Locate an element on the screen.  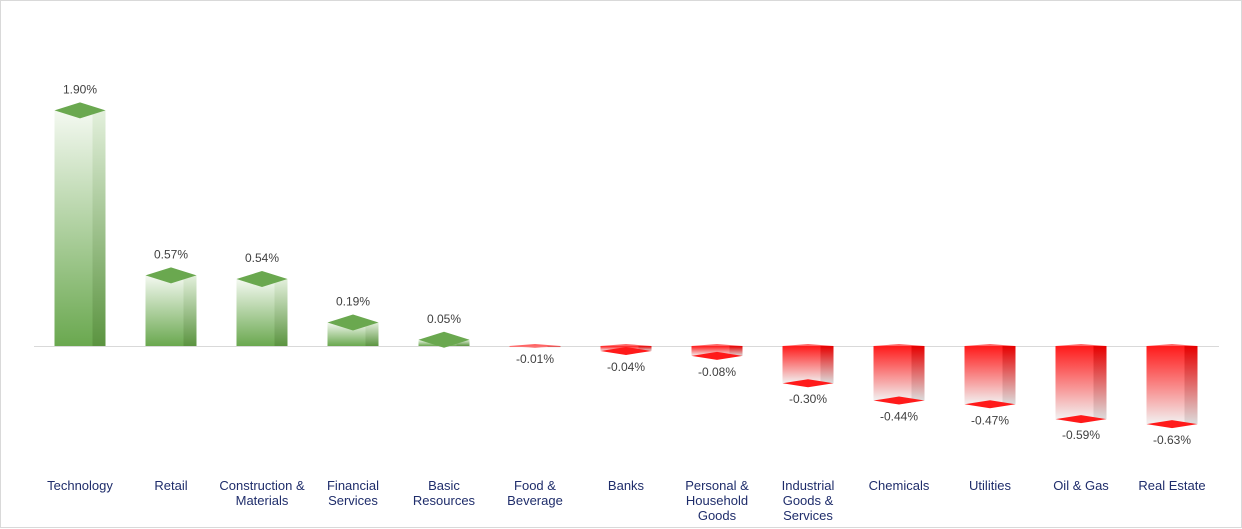
category-label-line: Food & is located at coordinates (535, 485).